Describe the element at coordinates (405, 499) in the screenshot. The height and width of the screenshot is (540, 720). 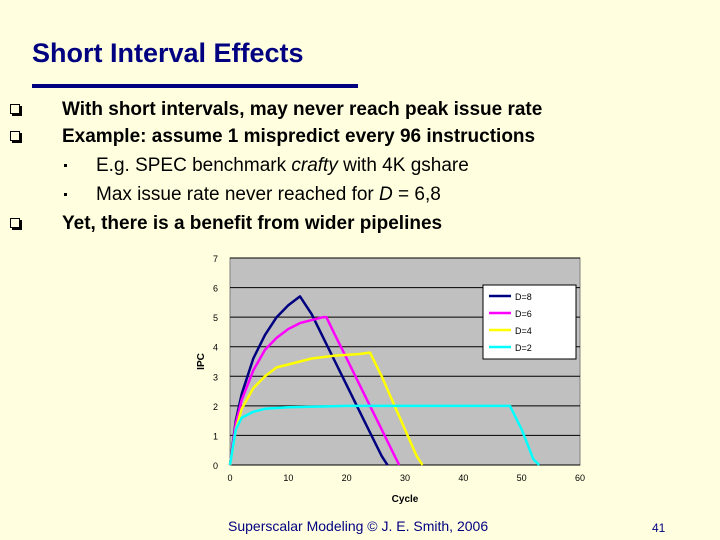
I see `x-axis-label: Cycle` at that location.